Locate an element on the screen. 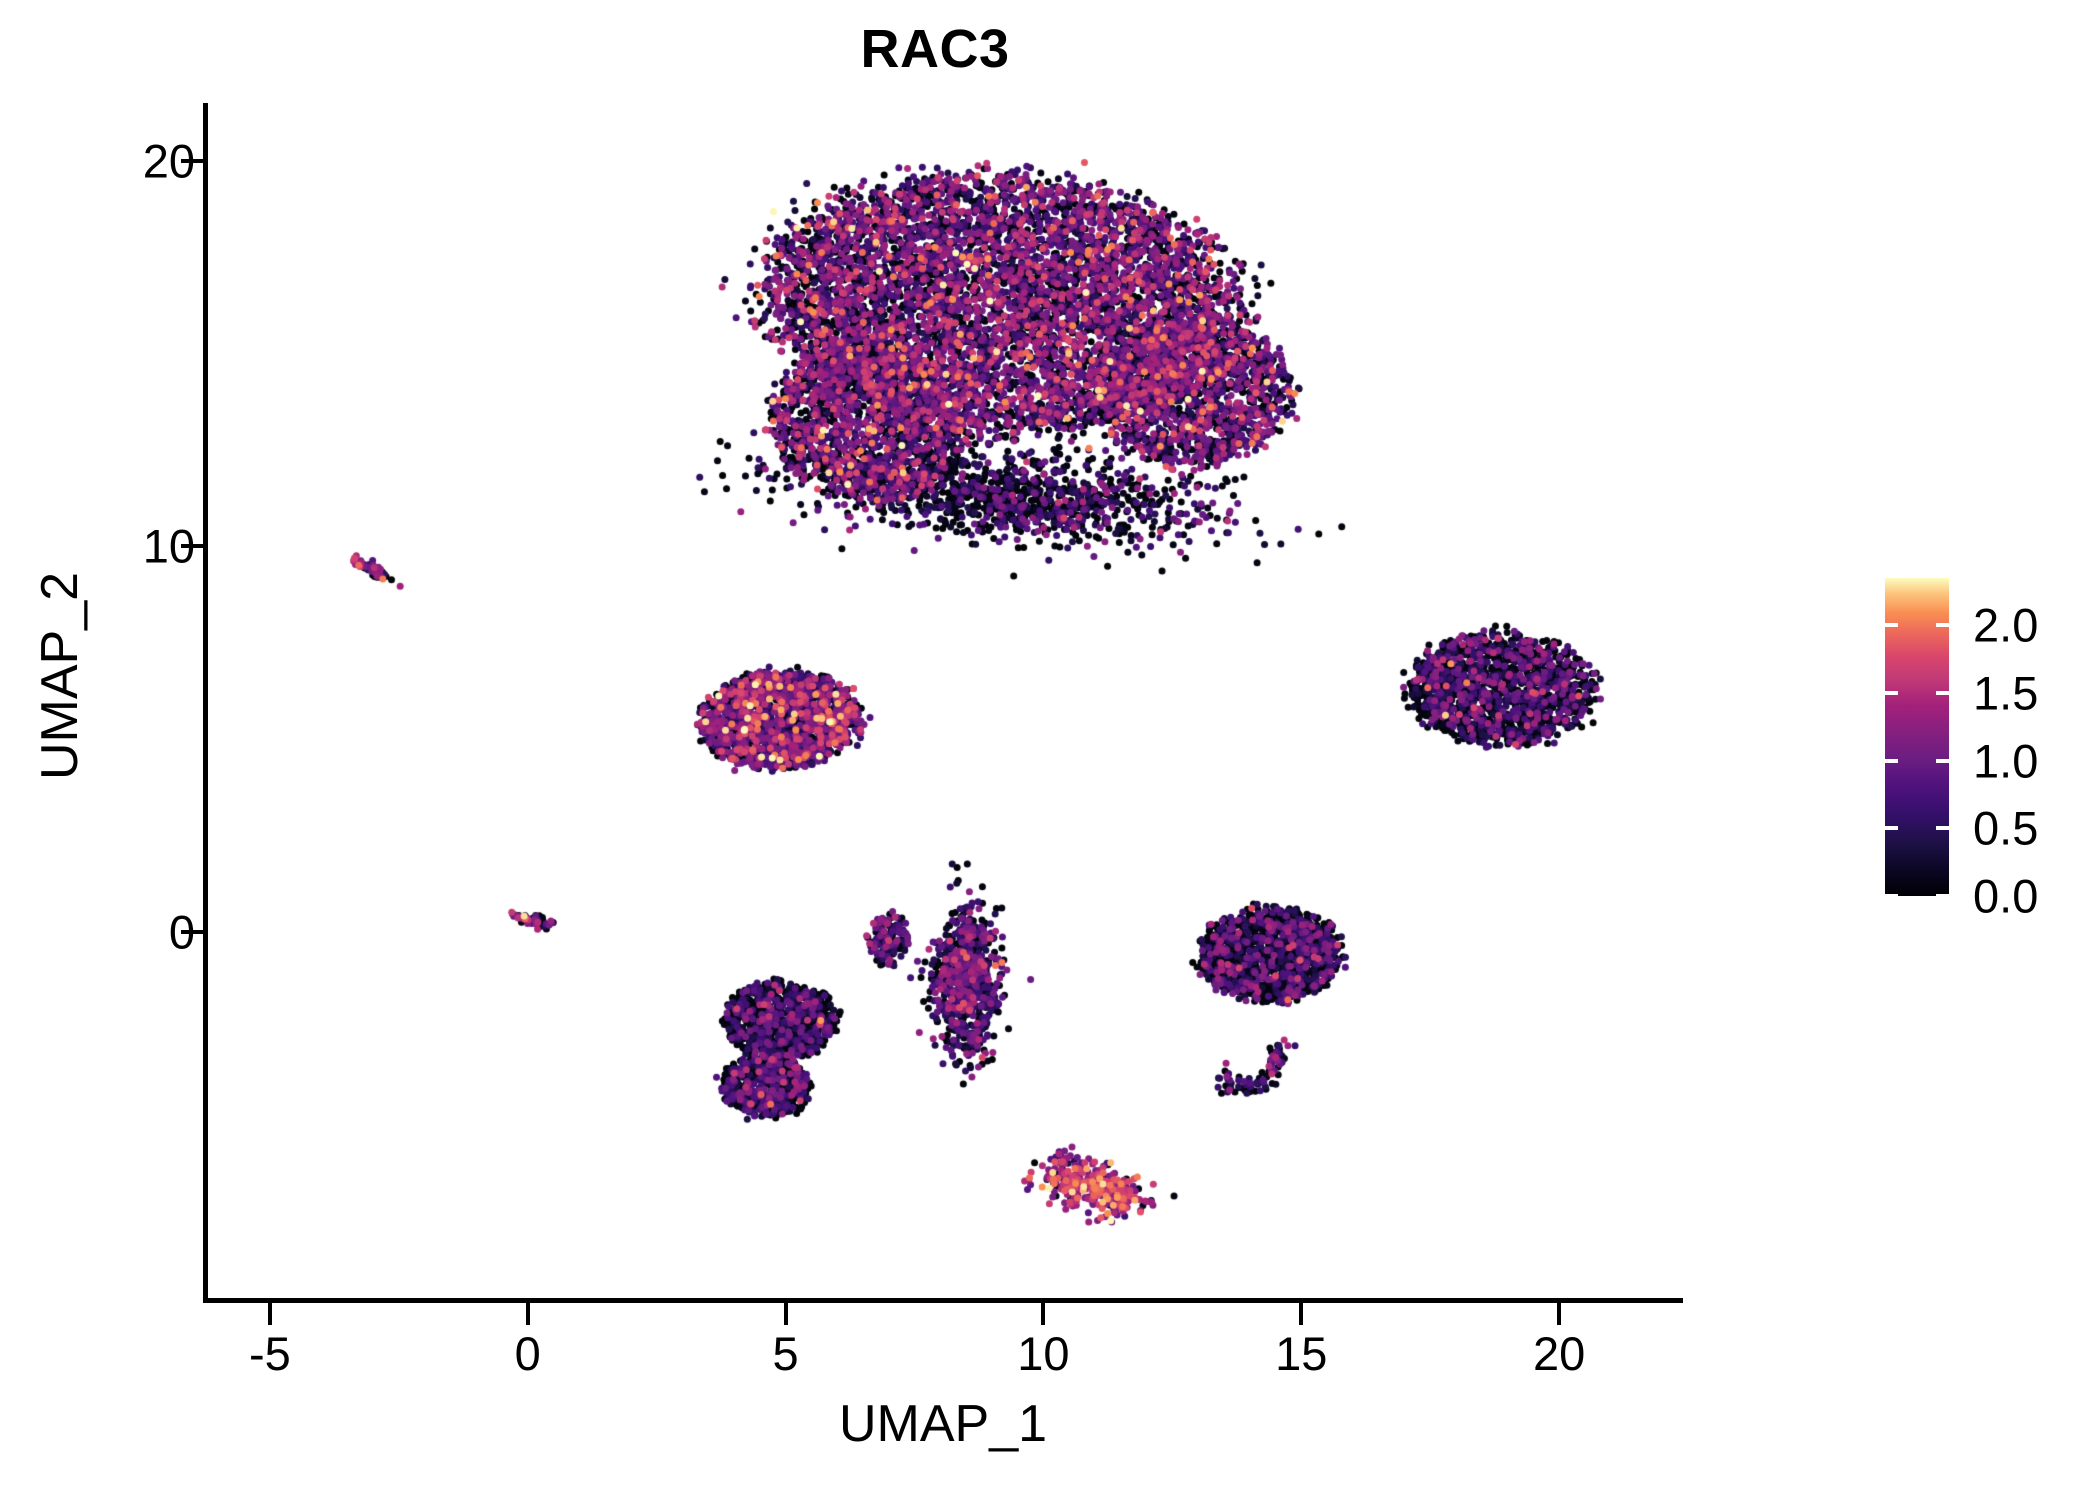 This screenshot has height=1500, width=2100. y-tick-label: 20 is located at coordinates (168, 161).